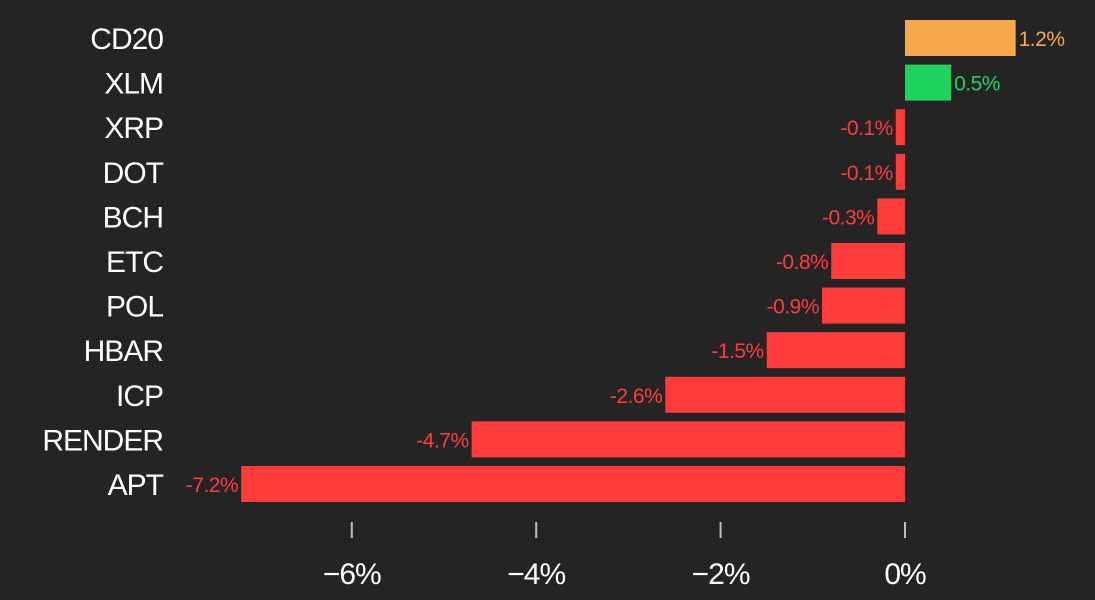 The height and width of the screenshot is (600, 1095). I want to click on value-label-dot: -0.1%, so click(866, 173).